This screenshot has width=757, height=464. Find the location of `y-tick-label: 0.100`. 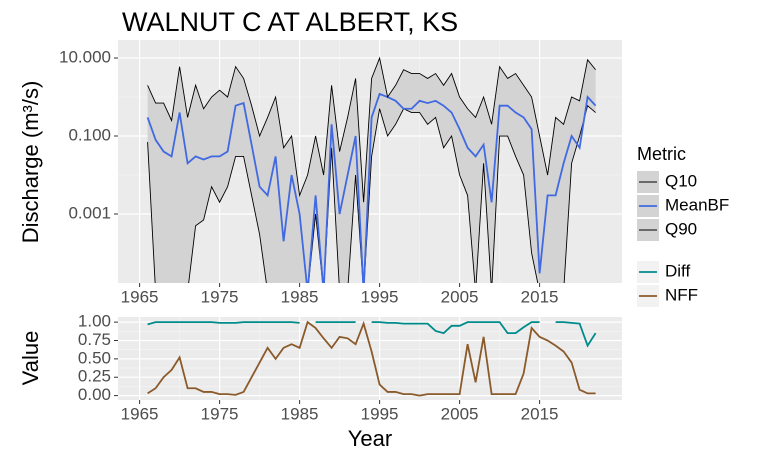

y-tick-label: 0.100 is located at coordinates (89, 134).